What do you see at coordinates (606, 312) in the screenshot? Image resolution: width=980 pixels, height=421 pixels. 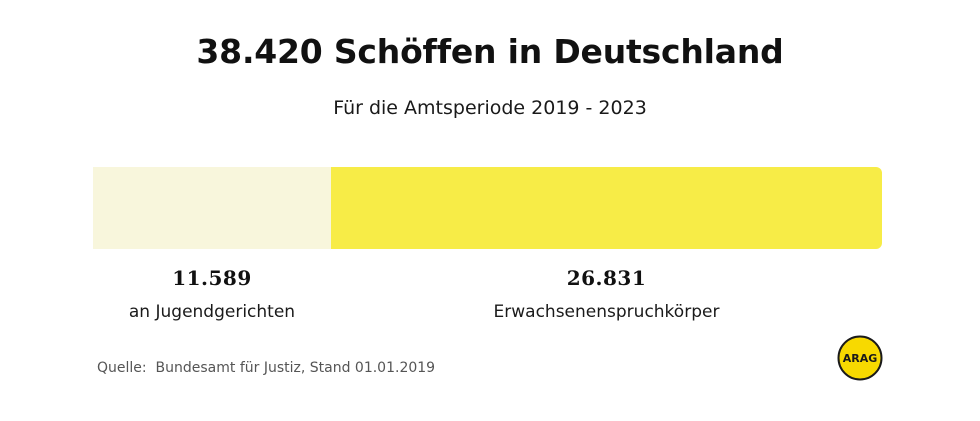 I see `category-label: Erwachsenenspruchkörper` at bounding box center [606, 312].